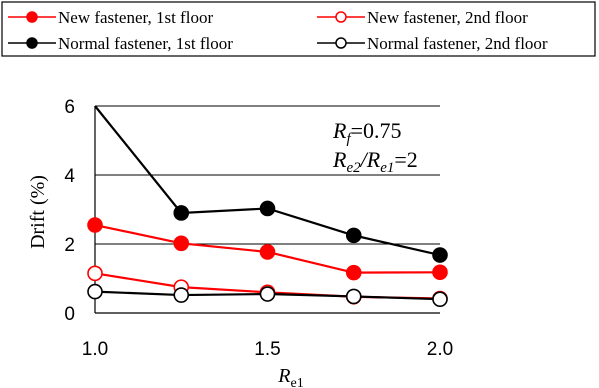 Image resolution: width=599 pixels, height=388 pixels. I want to click on legend-item-3: Normal fastener, 2nd floor, so click(432, 43).